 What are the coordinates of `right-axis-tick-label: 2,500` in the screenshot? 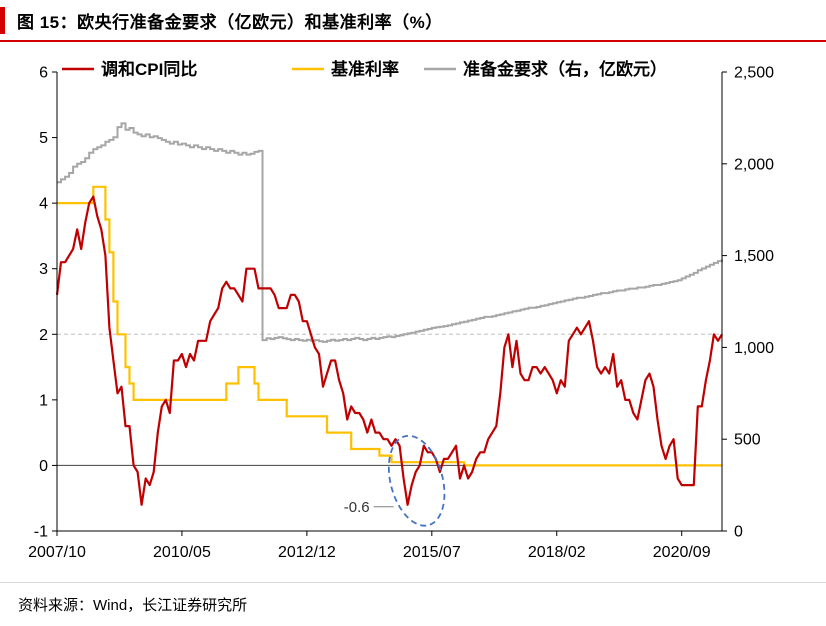 It's located at (754, 73).